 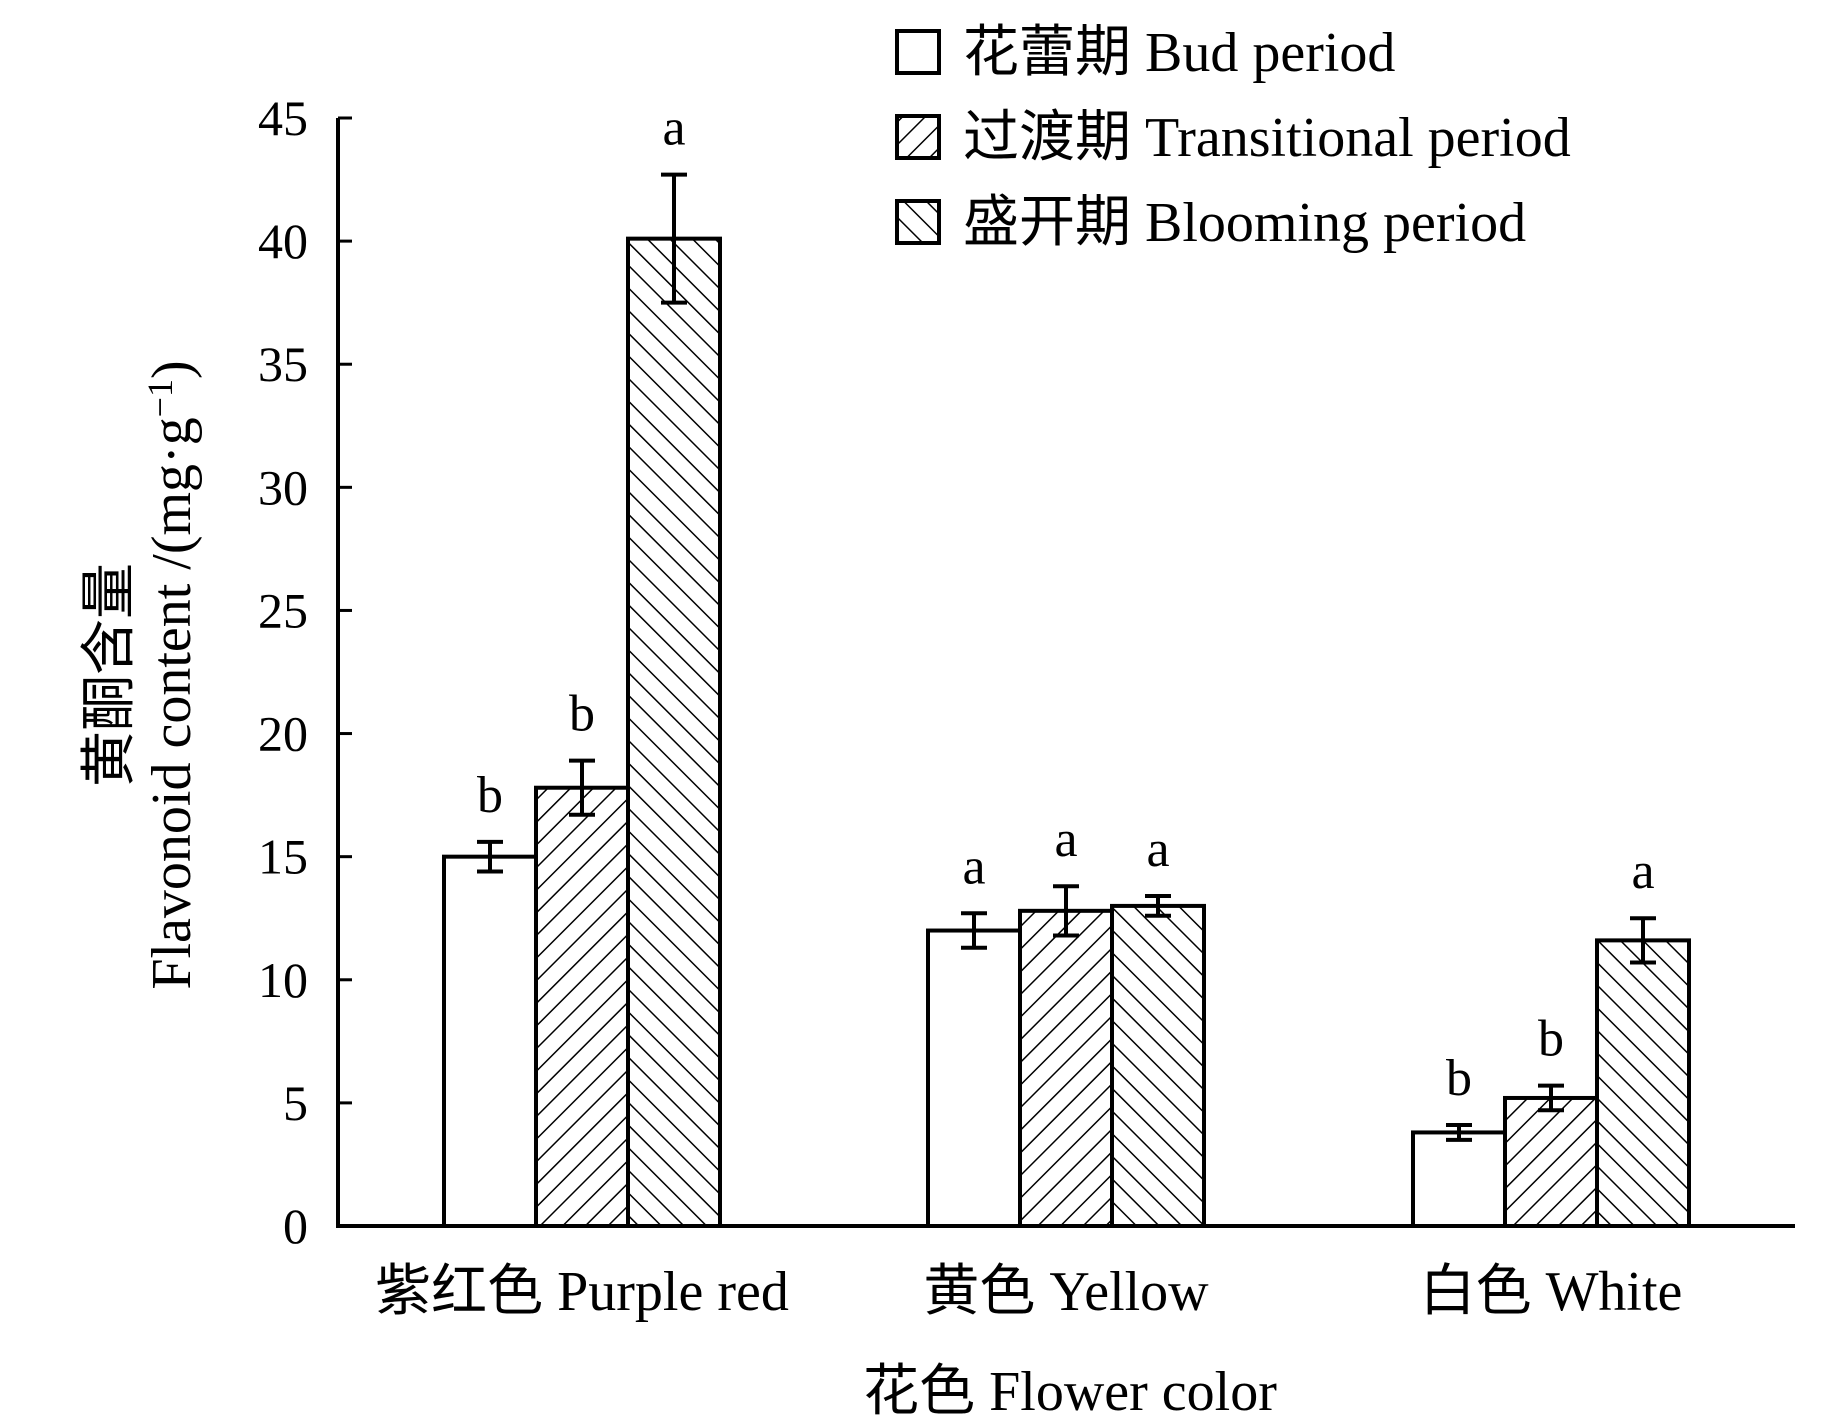 What do you see at coordinates (172, 369) in the screenshot?
I see `y-axis-title-en-close: )` at bounding box center [172, 369].